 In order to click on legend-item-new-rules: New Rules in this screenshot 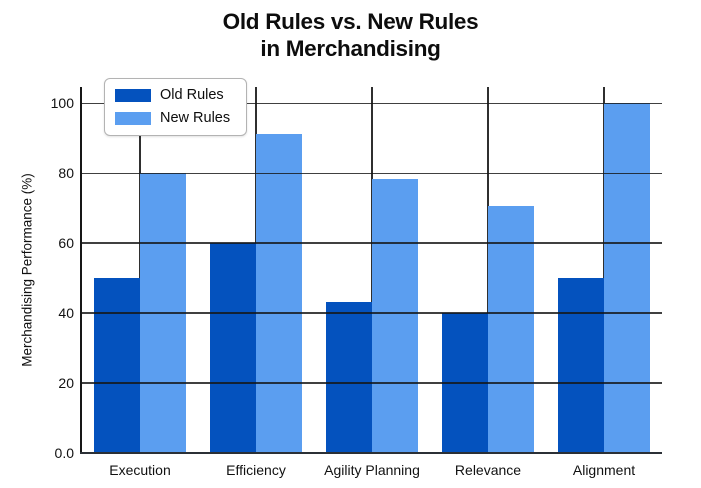, I will do `click(172, 118)`.